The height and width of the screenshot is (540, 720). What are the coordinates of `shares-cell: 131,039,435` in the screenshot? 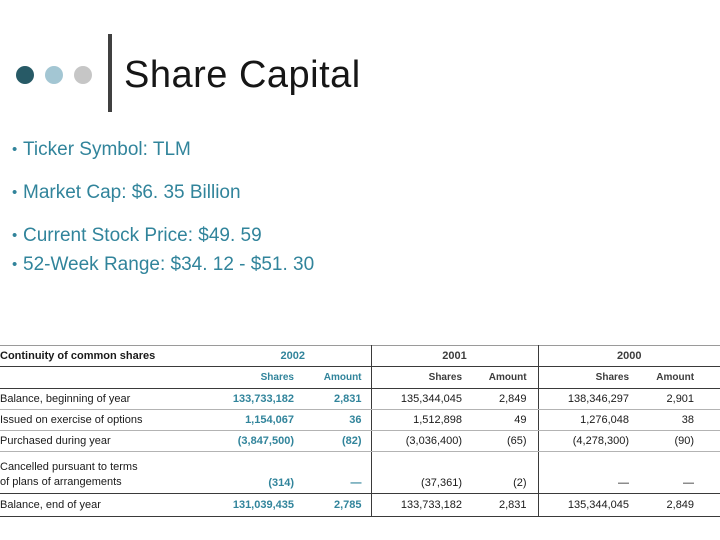 It's located at (257, 505).